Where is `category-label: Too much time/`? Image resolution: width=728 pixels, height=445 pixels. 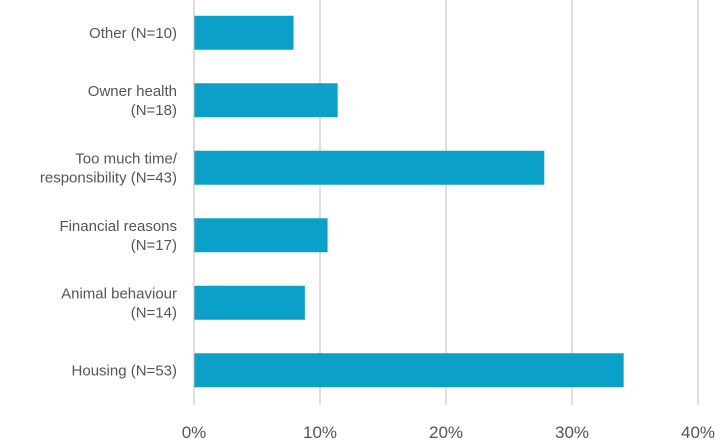
category-label: Too much time/ is located at coordinates (126, 158).